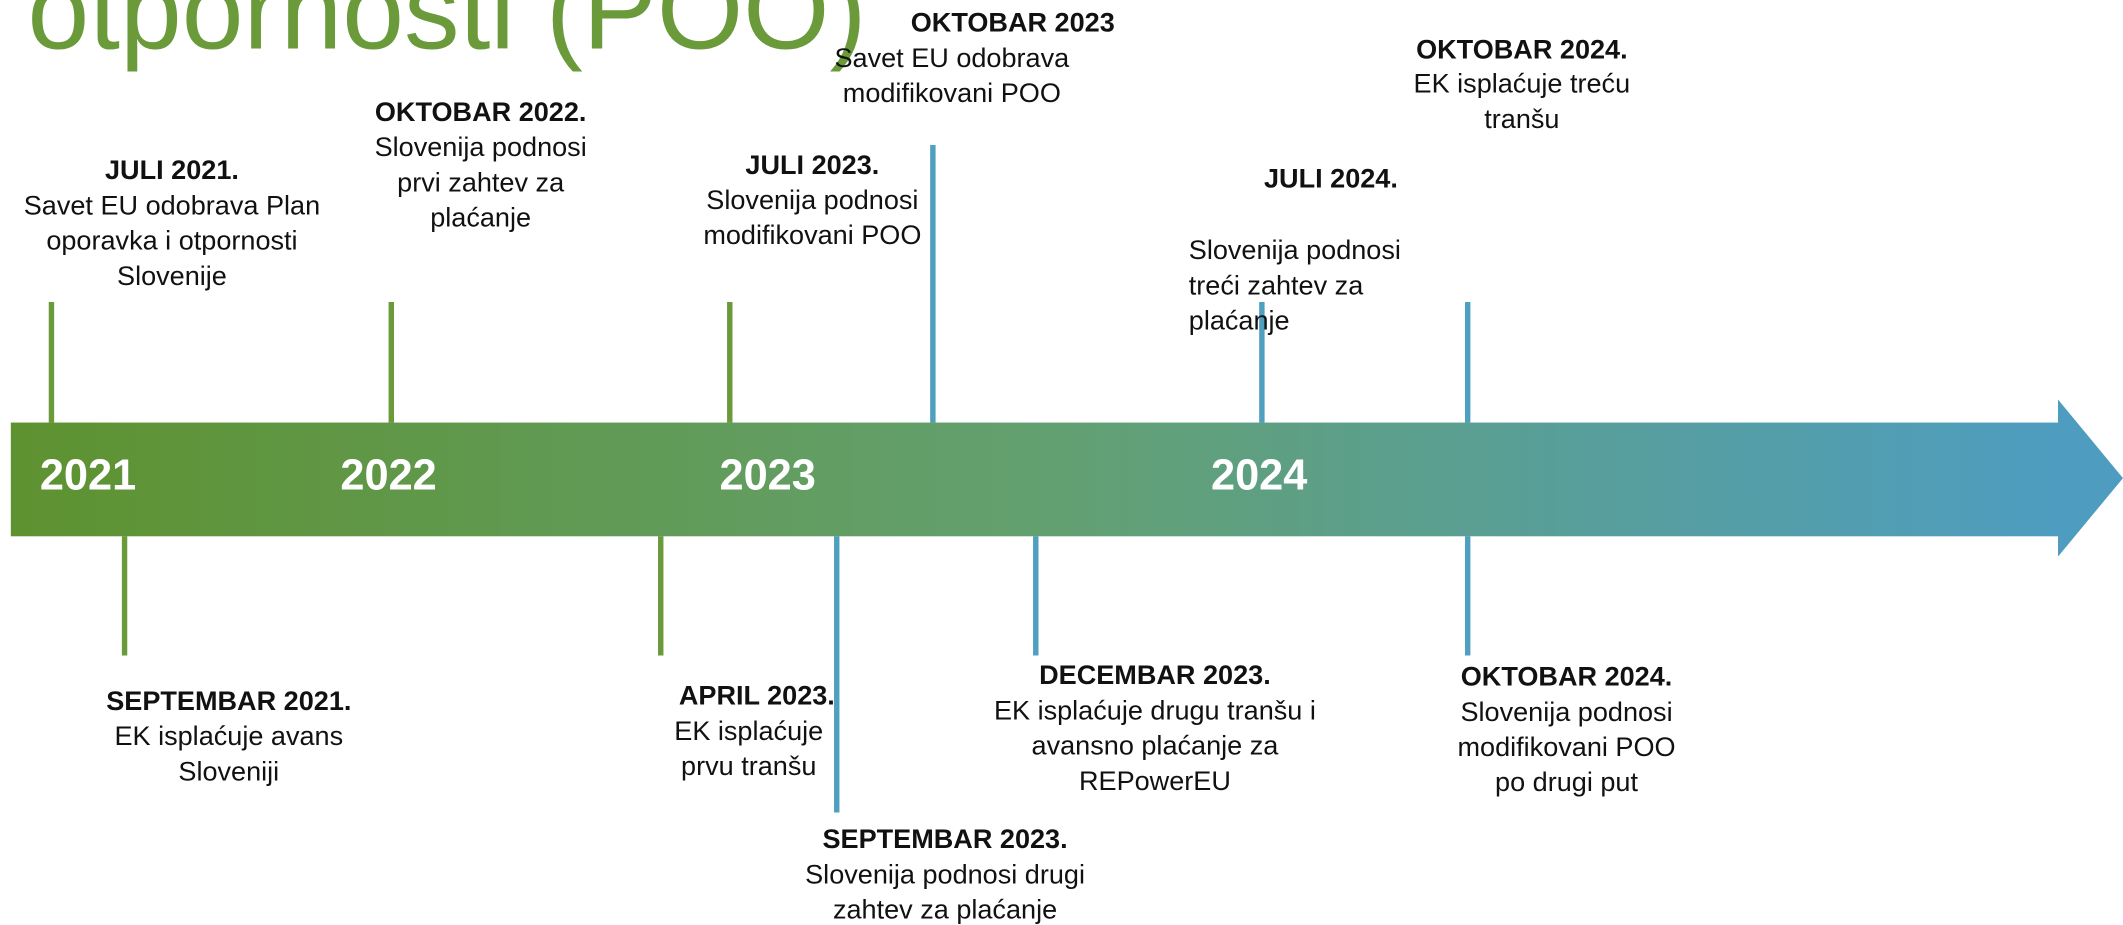 The width and height of the screenshot is (2123, 925). What do you see at coordinates (388, 476) in the screenshot?
I see `year-label: 2022` at bounding box center [388, 476].